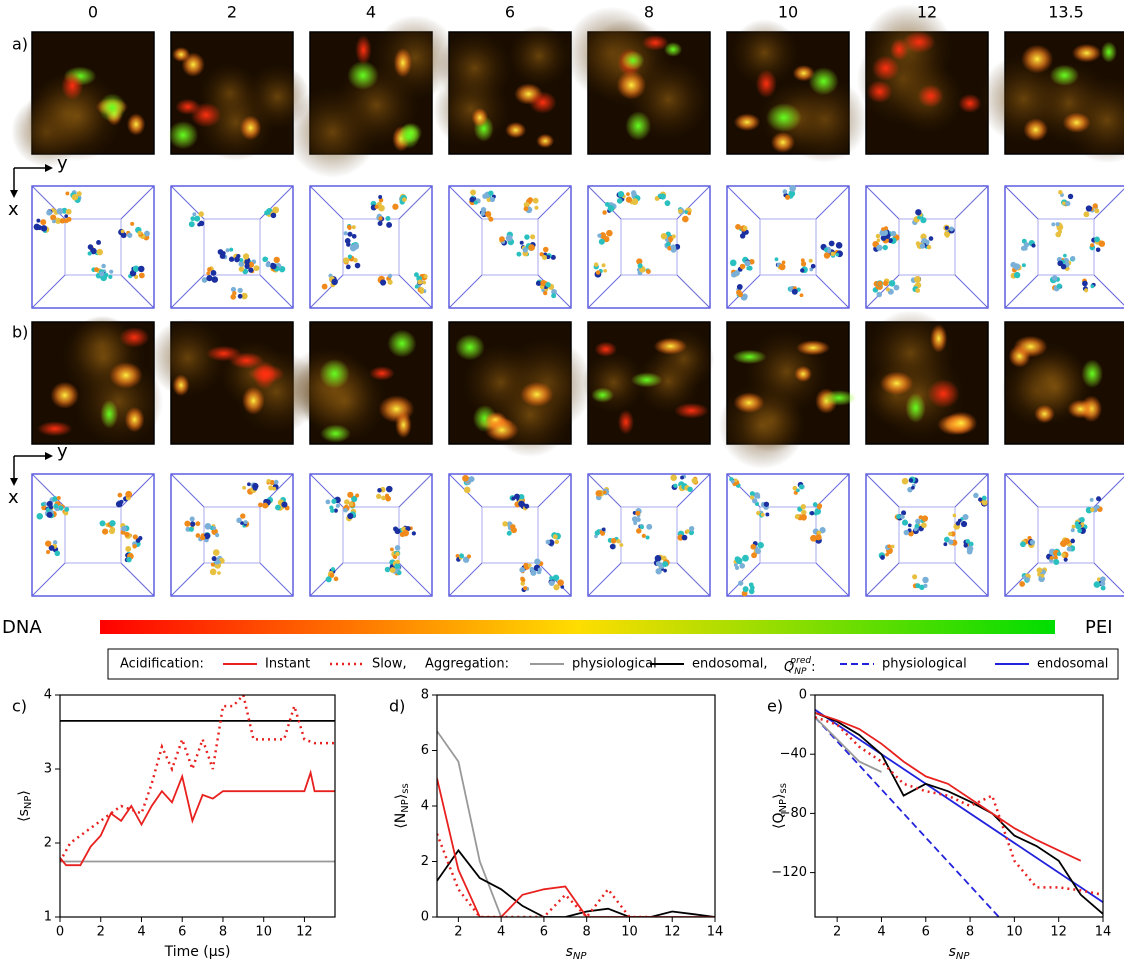 The image size is (1124, 967). Describe the element at coordinates (510, 535) in the screenshot. I see `sim-box-inner` at that location.